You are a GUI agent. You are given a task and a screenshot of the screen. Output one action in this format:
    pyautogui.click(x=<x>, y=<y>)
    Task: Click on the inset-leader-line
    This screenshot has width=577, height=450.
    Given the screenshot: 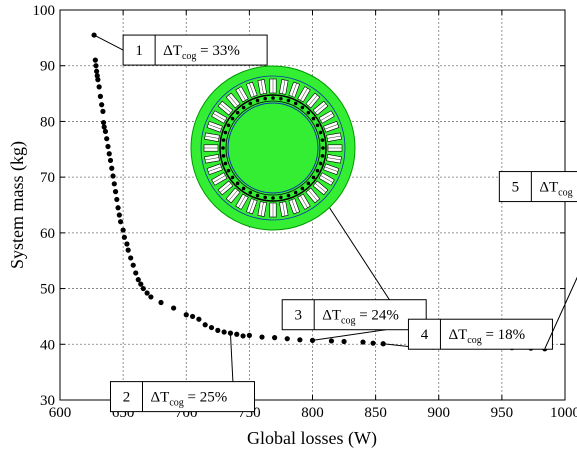 What is the action you would take?
    pyautogui.click(x=357, y=250)
    